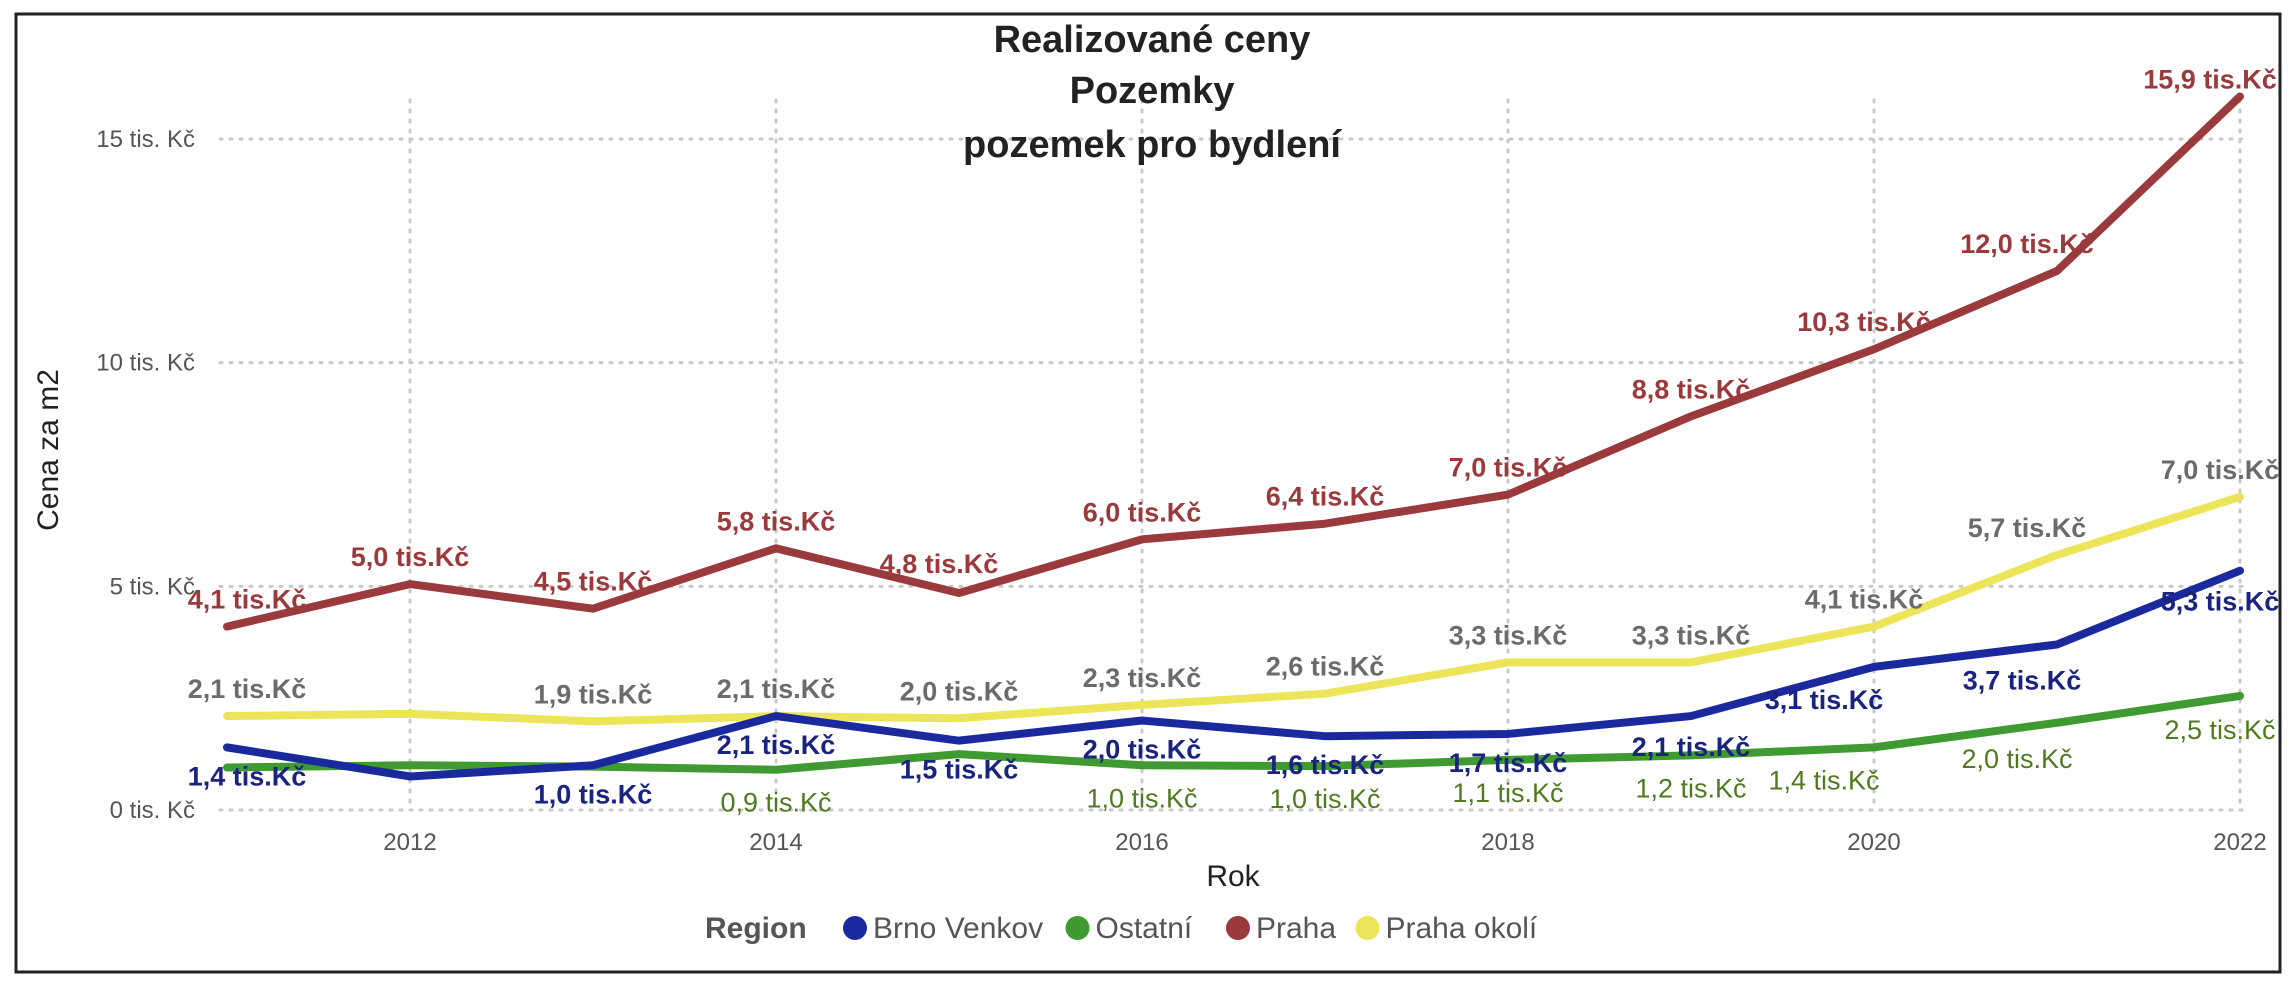 This screenshot has width=2294, height=1001. Describe the element at coordinates (1144, 928) in the screenshot. I see `legend-item-label: Ostatní` at that location.